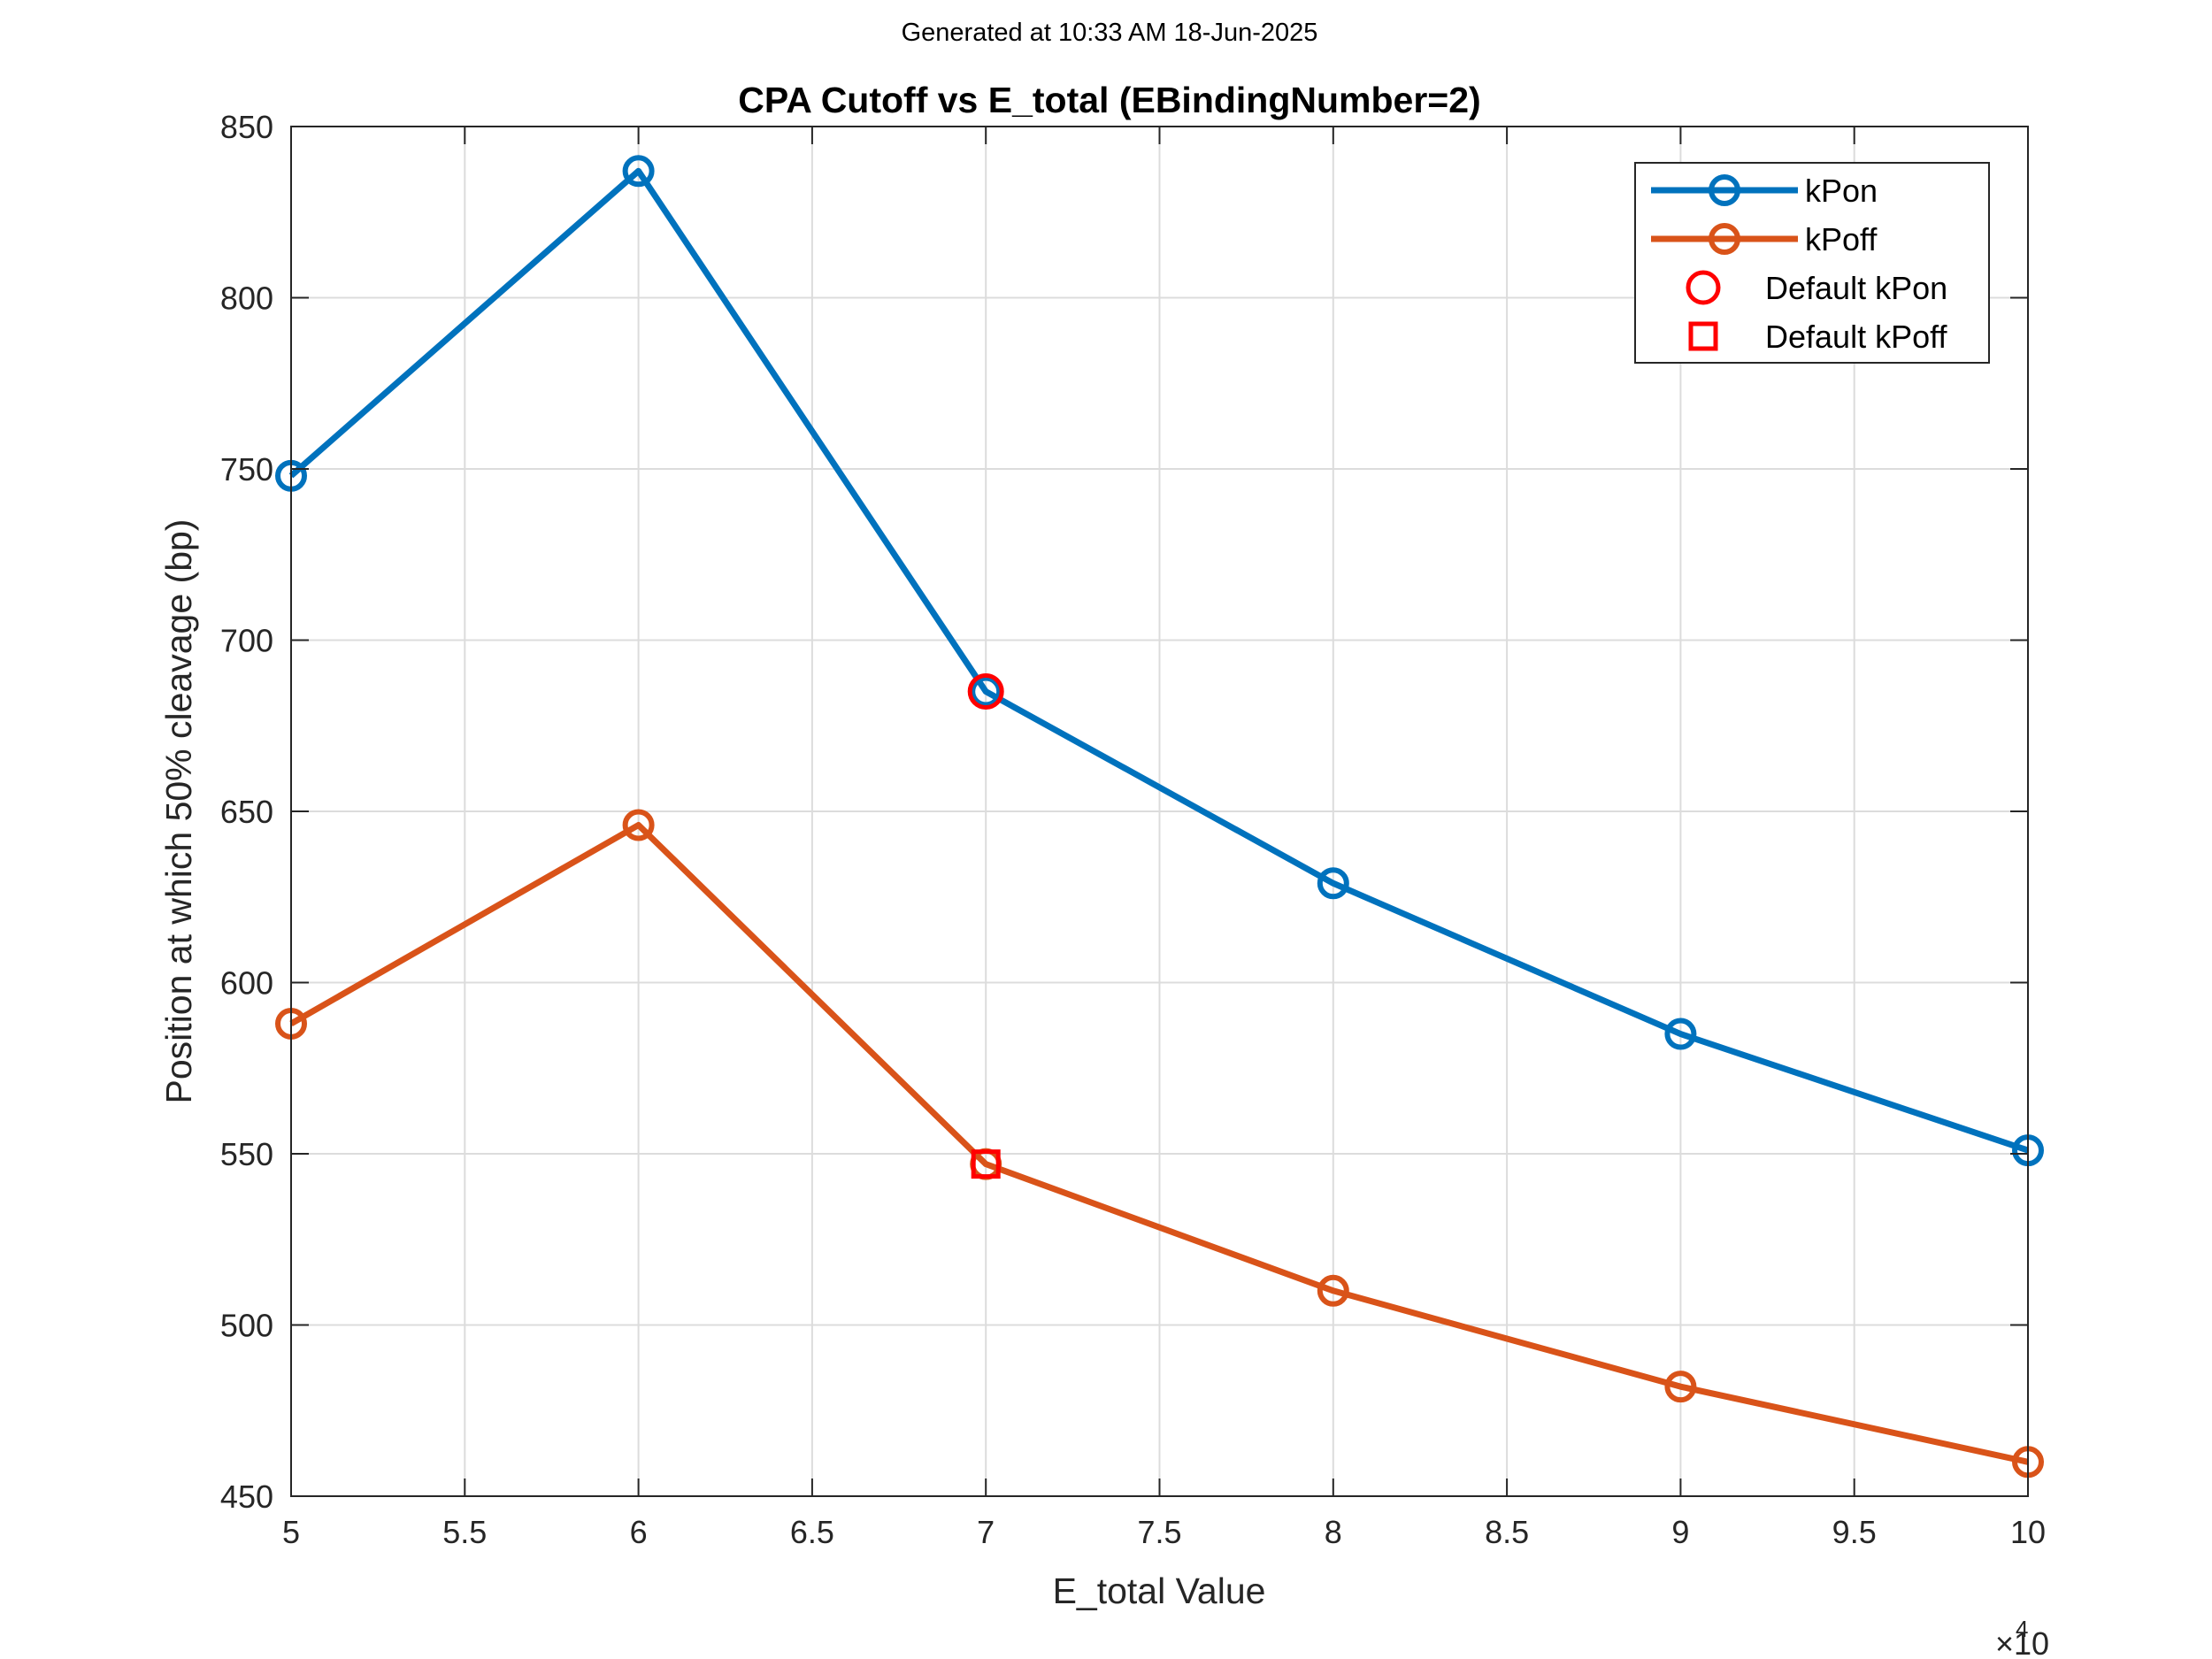 This screenshot has height=1659, width=2212. Describe the element at coordinates (986, 1164) in the screenshot. I see `highlight-marker-default-kpoff` at that location.